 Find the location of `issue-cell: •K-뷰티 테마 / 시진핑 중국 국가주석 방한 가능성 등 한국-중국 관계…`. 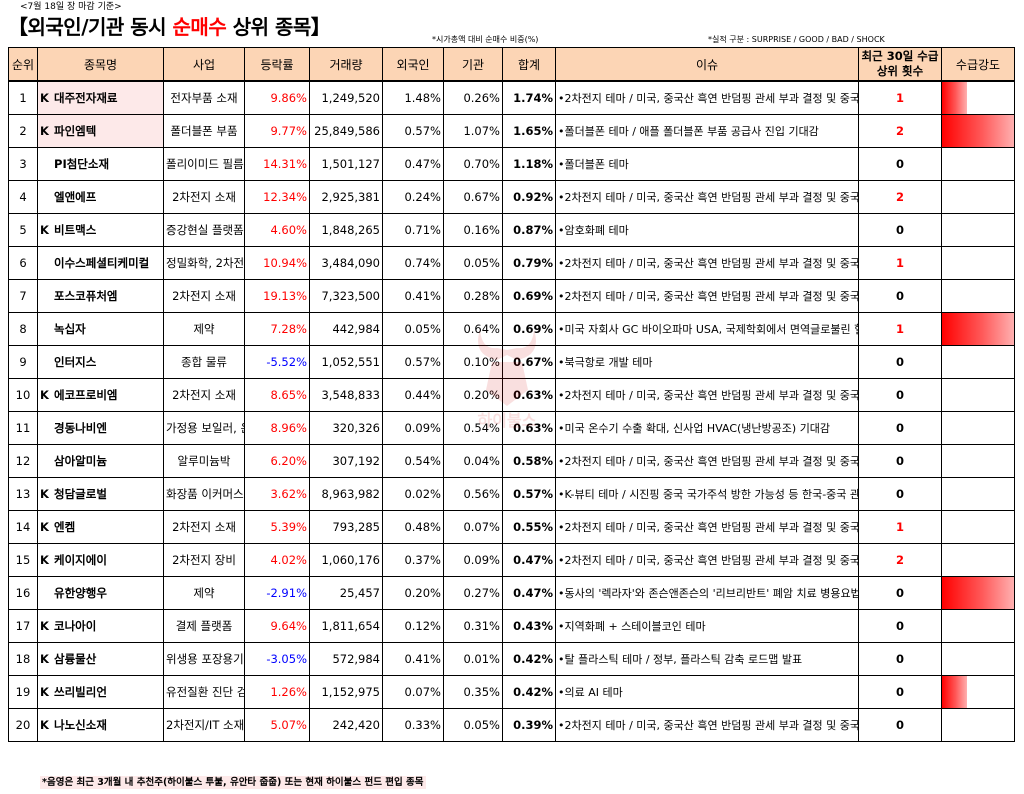

issue-cell: •K-뷰티 테마 / 시진핑 중국 국가주석 방한 가능성 등 한국-중국 관계… is located at coordinates (707, 494).